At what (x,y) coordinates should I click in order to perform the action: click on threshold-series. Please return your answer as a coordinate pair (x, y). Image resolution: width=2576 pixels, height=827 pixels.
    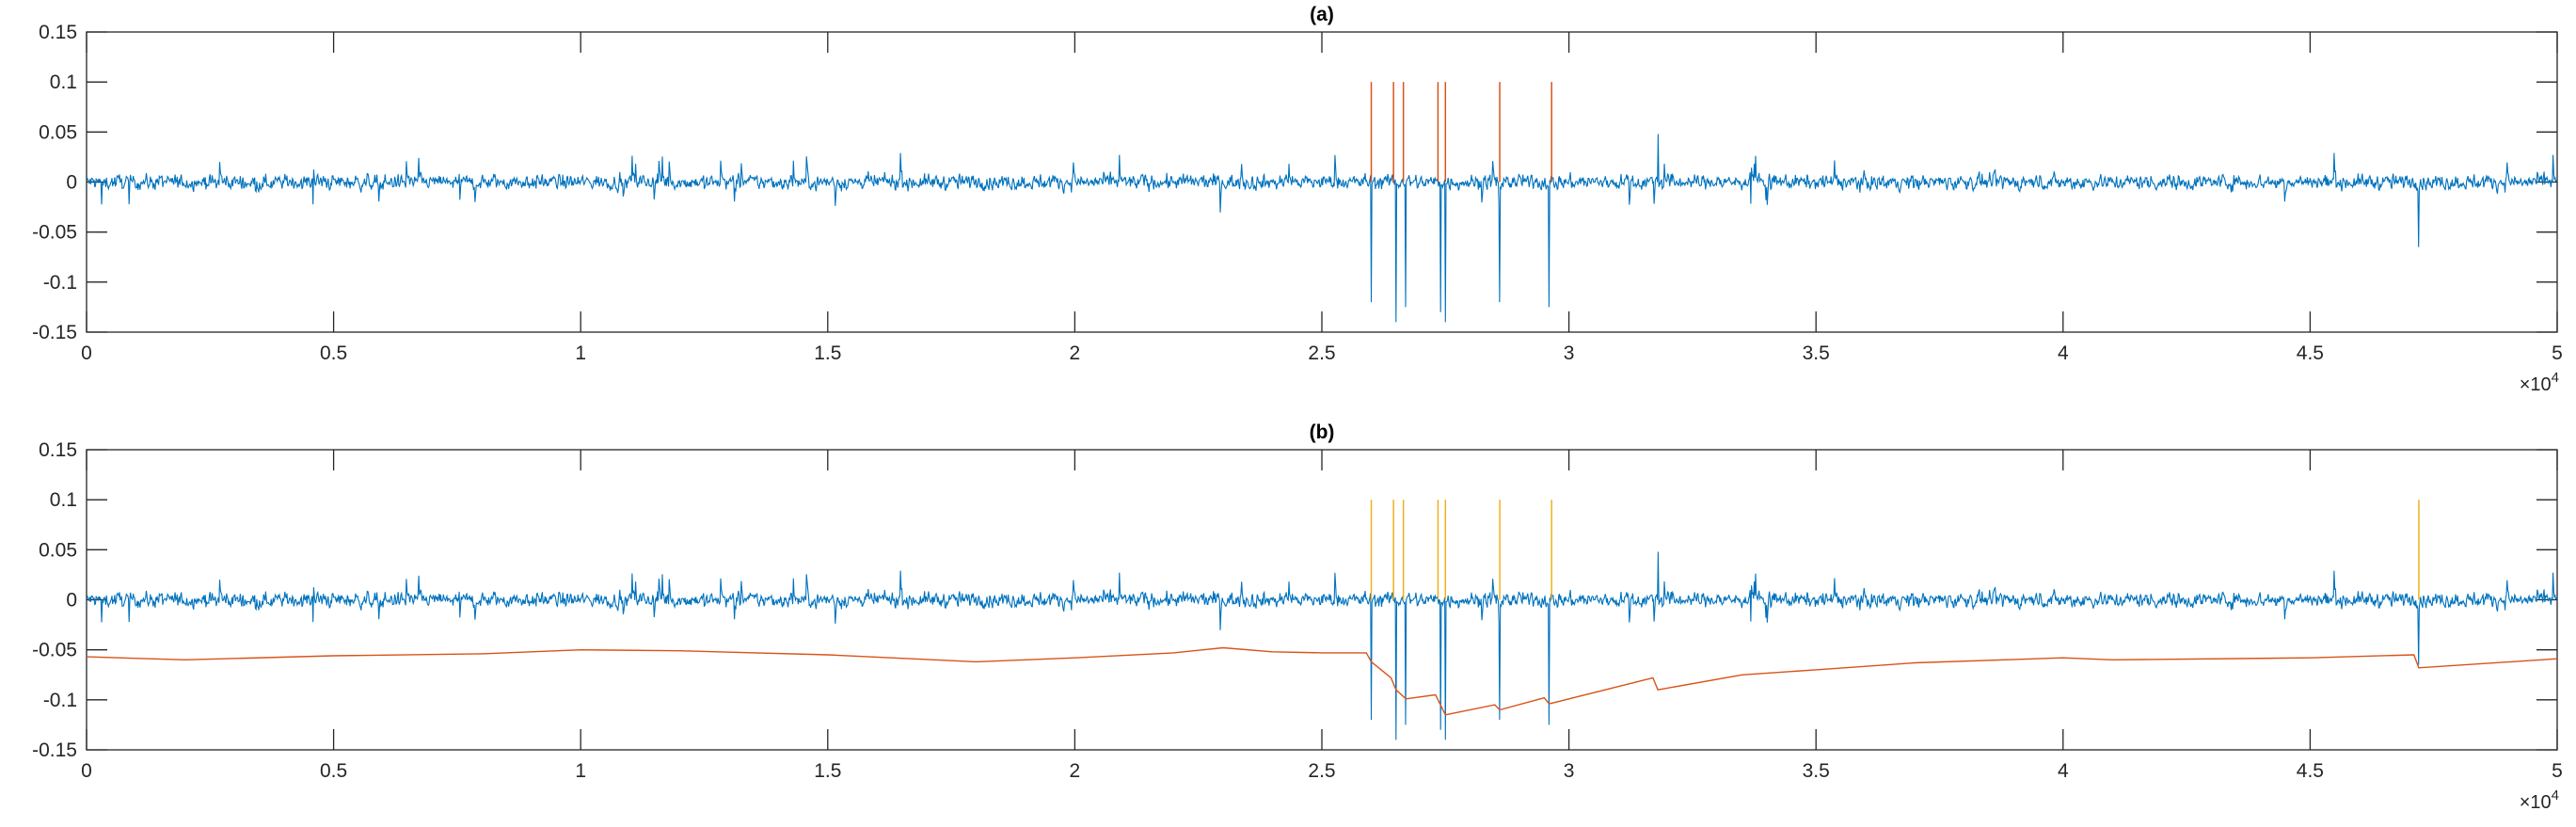
    Looking at the image, I should click on (1322, 681).